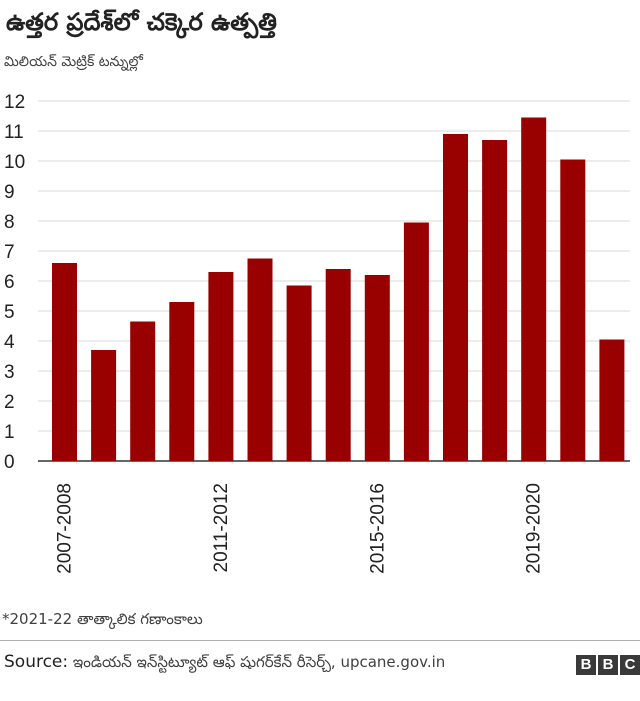  Describe the element at coordinates (9, 342) in the screenshot. I see `y-tick-label: 4` at that location.